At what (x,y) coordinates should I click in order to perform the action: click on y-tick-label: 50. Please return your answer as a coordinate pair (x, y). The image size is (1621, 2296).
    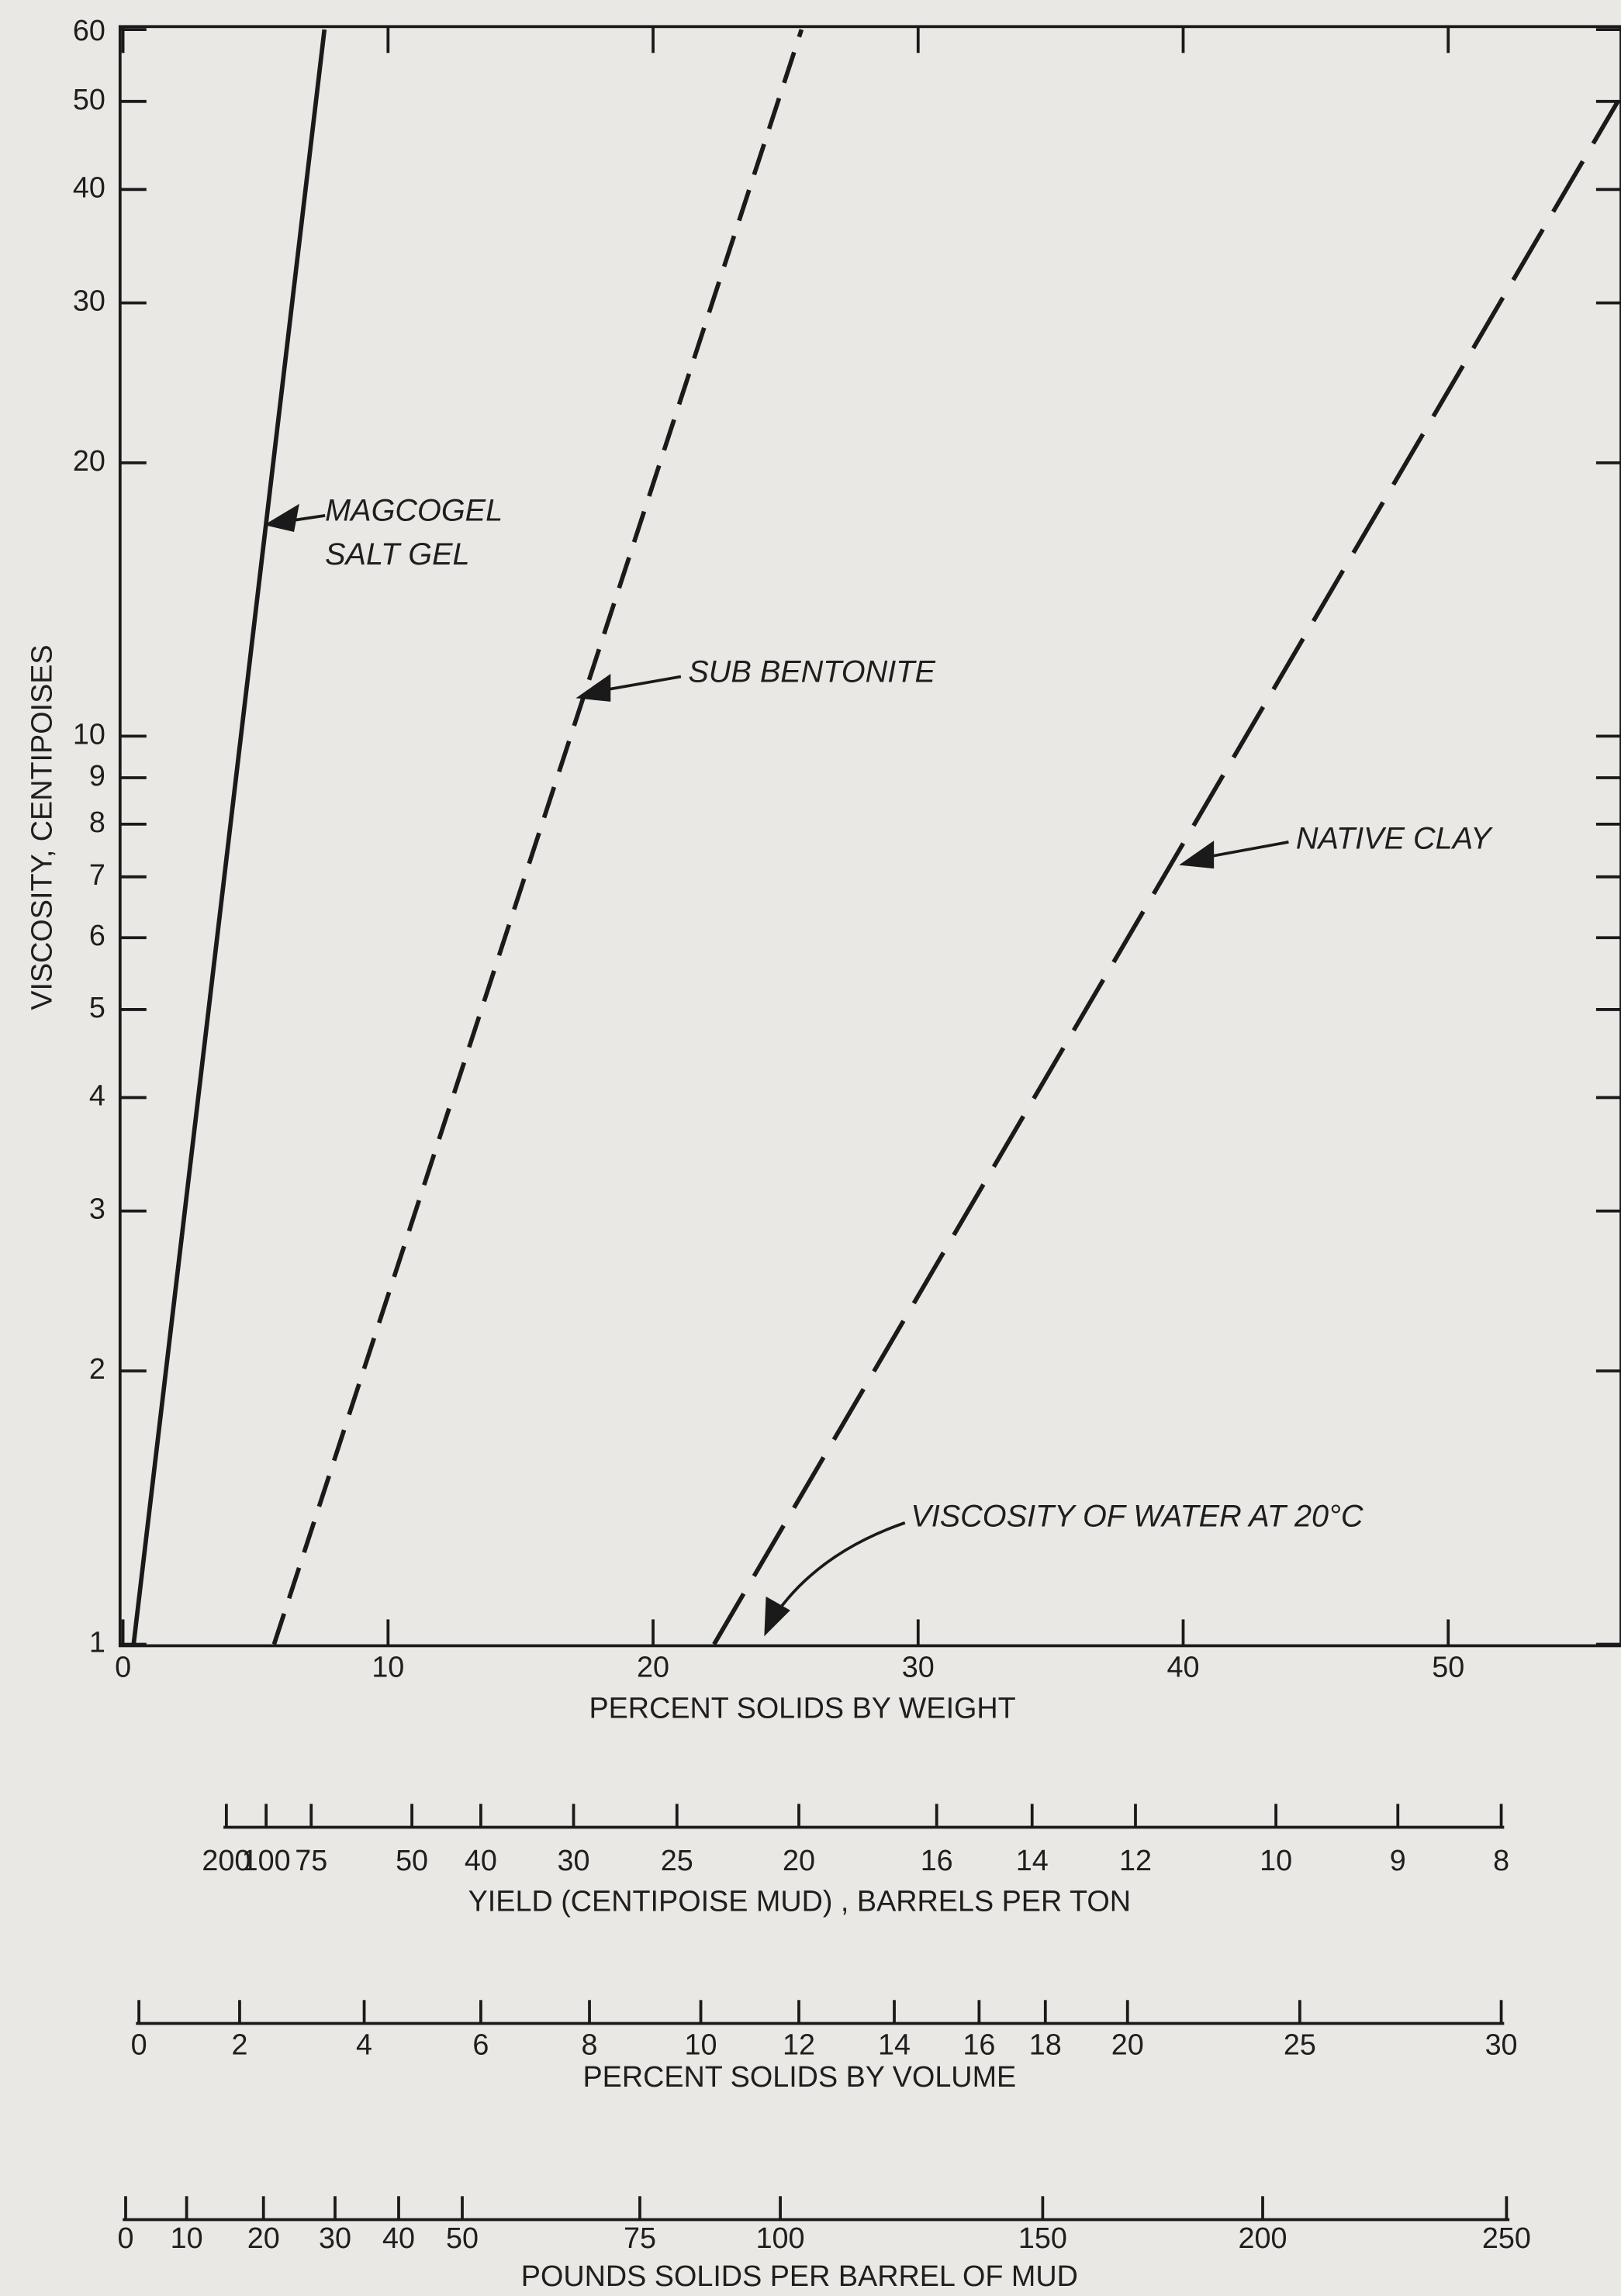
    Looking at the image, I should click on (89, 99).